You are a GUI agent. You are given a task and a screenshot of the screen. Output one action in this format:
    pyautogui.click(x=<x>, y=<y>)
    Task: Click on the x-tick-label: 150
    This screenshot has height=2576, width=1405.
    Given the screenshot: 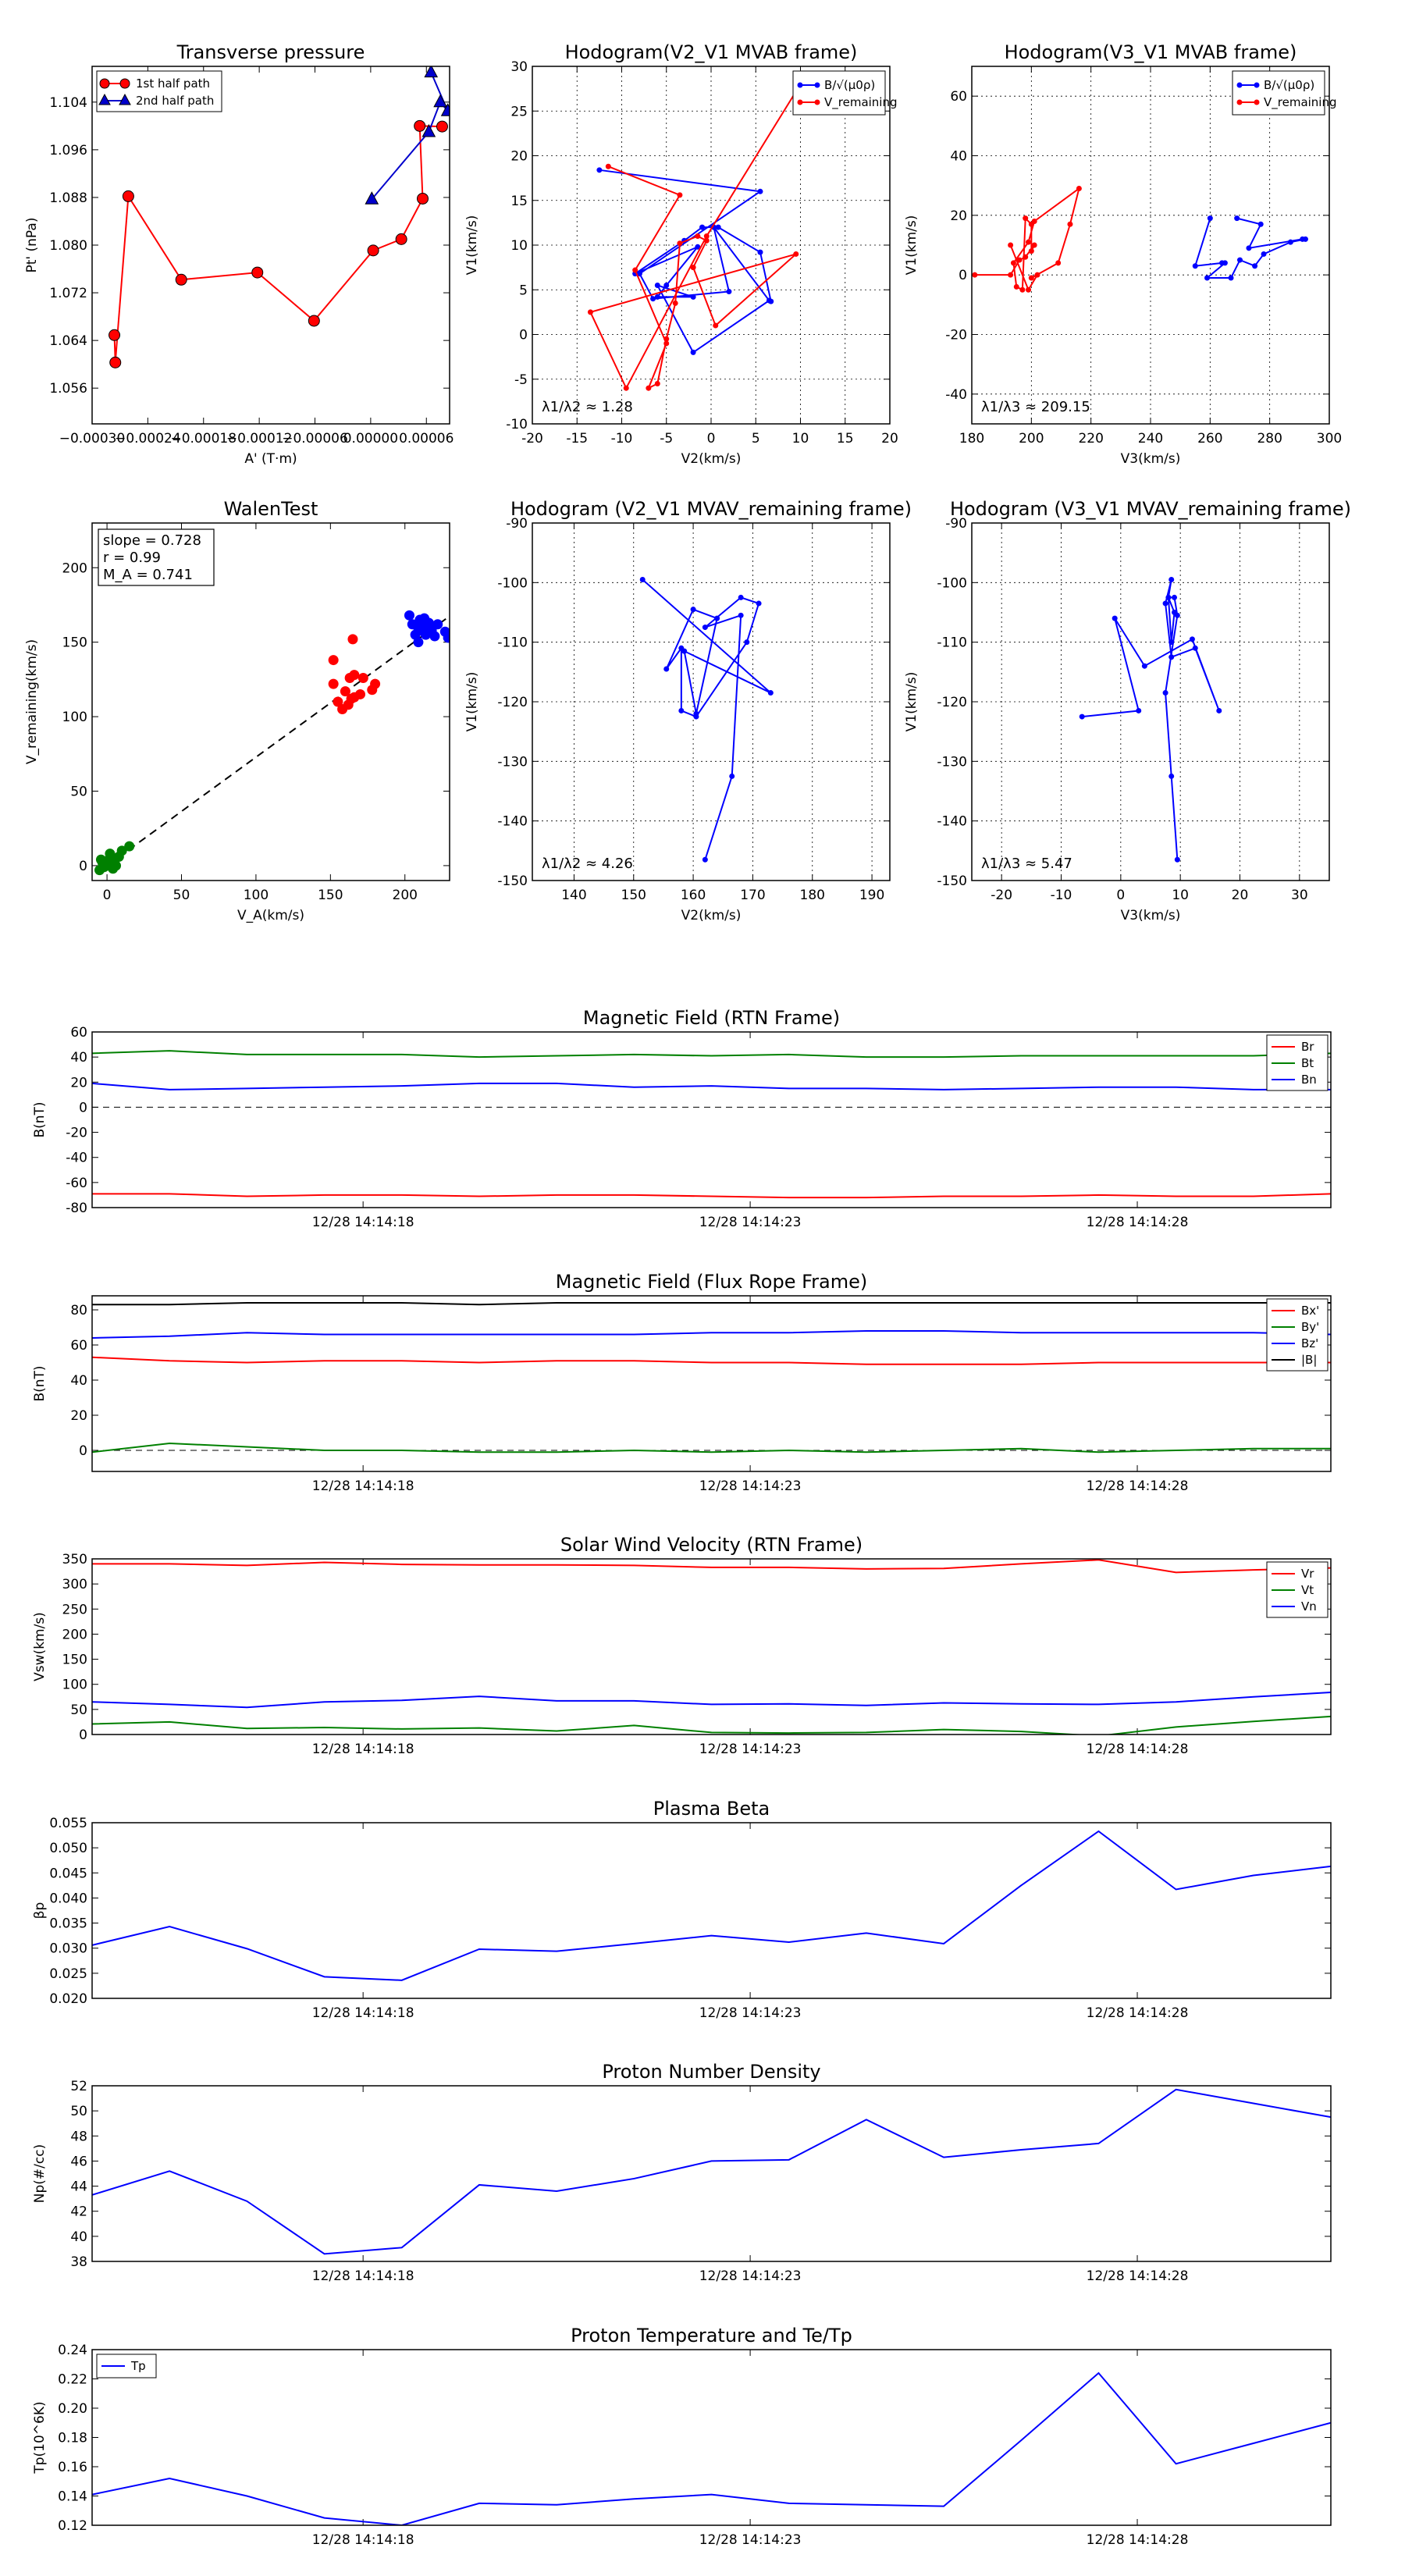 What is the action you would take?
    pyautogui.click(x=330, y=895)
    